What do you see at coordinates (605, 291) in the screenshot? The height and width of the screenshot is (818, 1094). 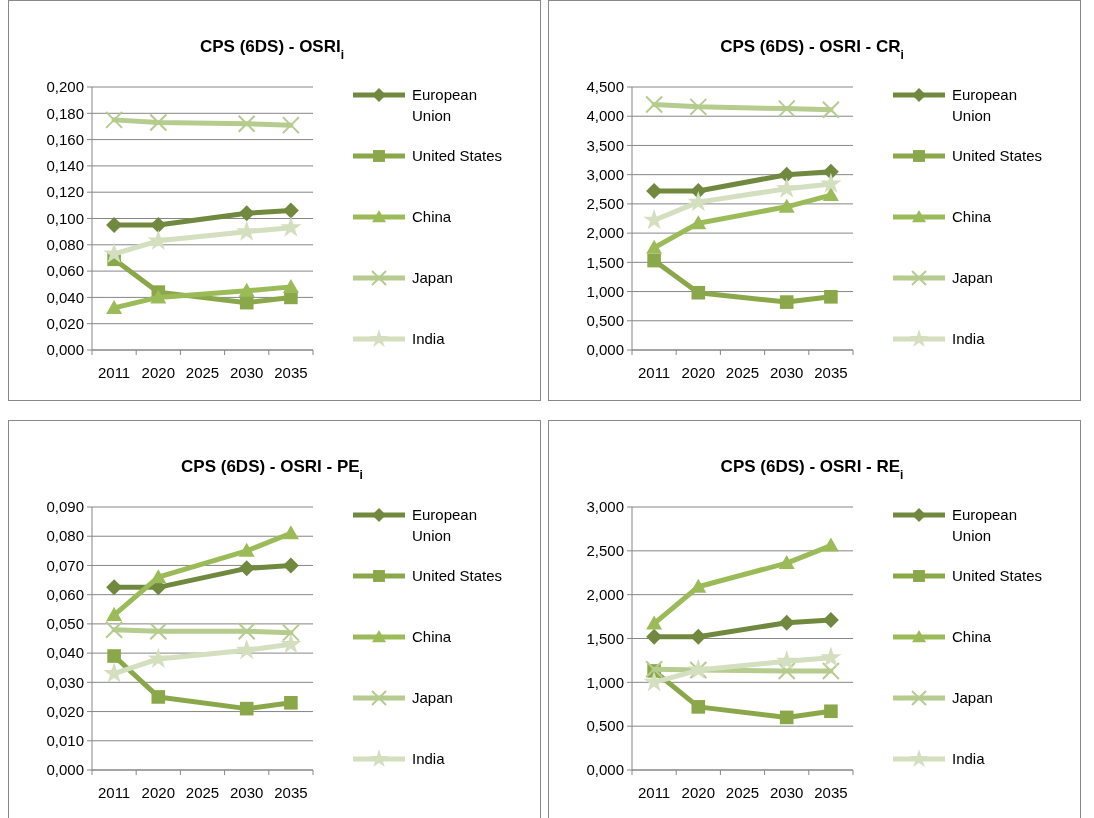 I see `y-tick-label: 1,000` at bounding box center [605, 291].